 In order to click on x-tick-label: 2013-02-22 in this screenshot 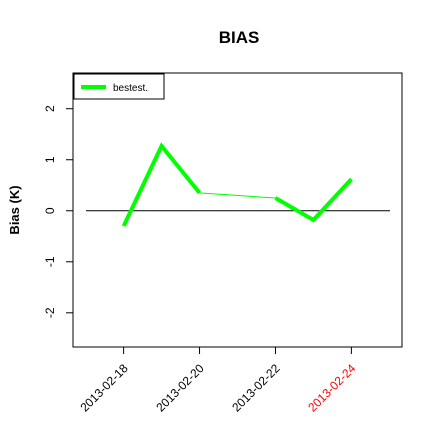, I will do `click(256, 388)`.